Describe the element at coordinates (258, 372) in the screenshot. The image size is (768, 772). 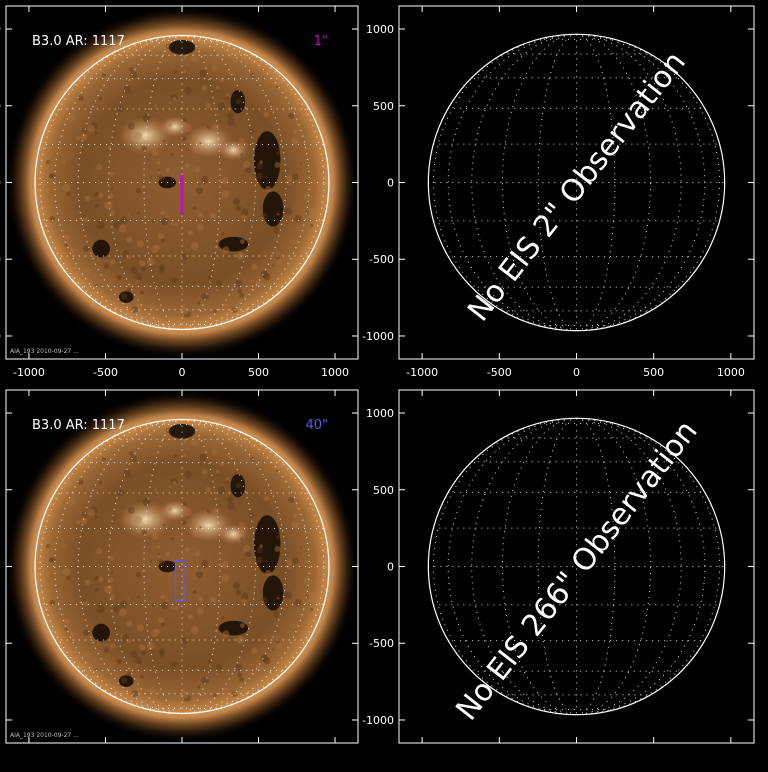
I see `x-tick-label: 500` at that location.